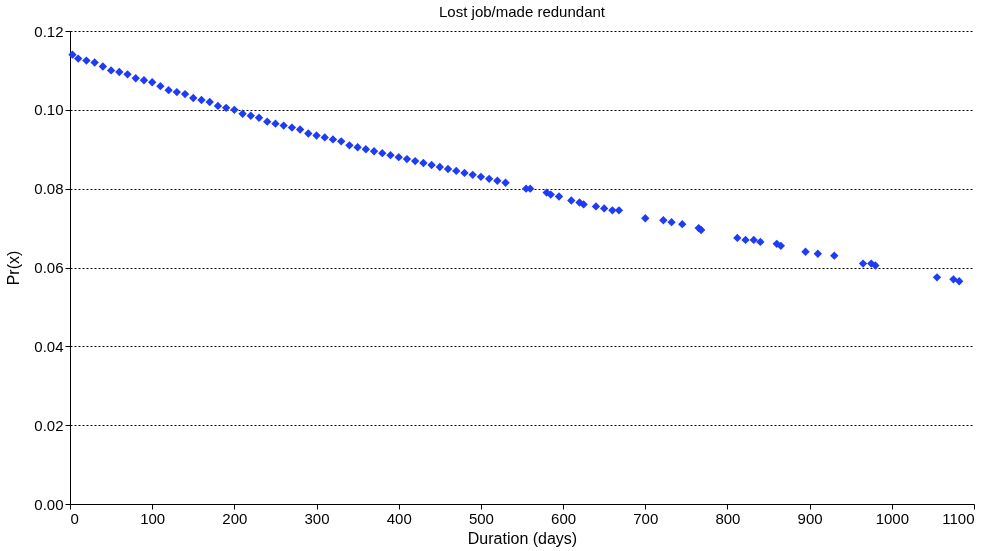  Describe the element at coordinates (49, 110) in the screenshot. I see `y-tick-label: 0.10` at that location.